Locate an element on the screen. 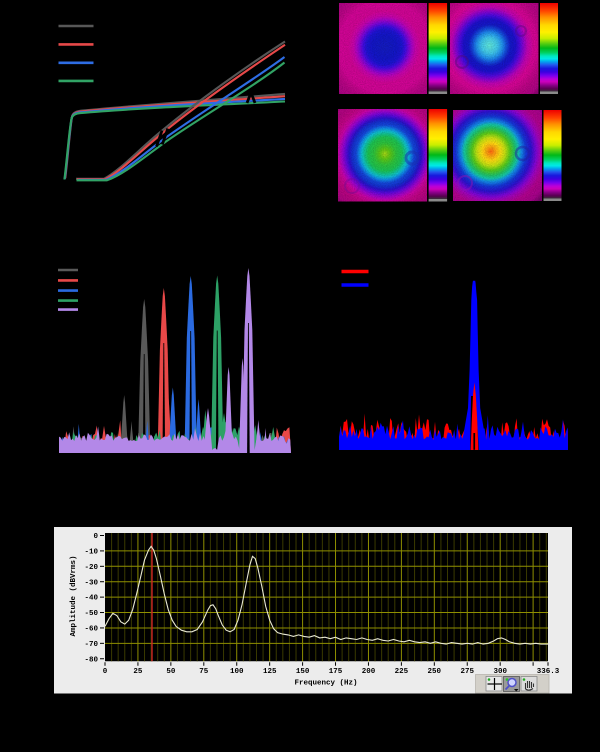 The image size is (600, 752). svg-text: Frequency (Hz) is located at coordinates (325, 684).